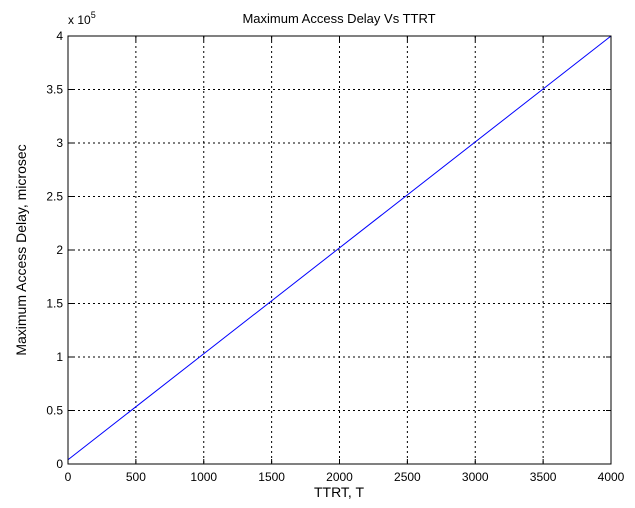 The height and width of the screenshot is (508, 635). Describe the element at coordinates (339, 477) in the screenshot. I see `x-tick-label: 2000` at that location.